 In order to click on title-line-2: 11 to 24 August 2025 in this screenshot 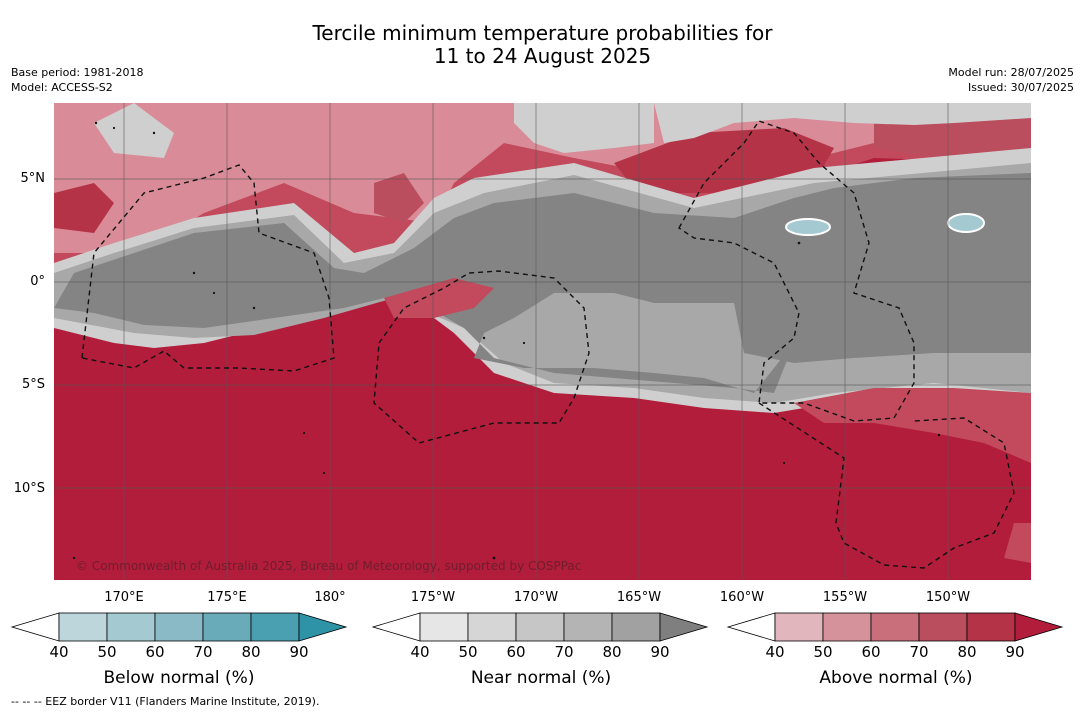, I will do `click(542, 56)`.